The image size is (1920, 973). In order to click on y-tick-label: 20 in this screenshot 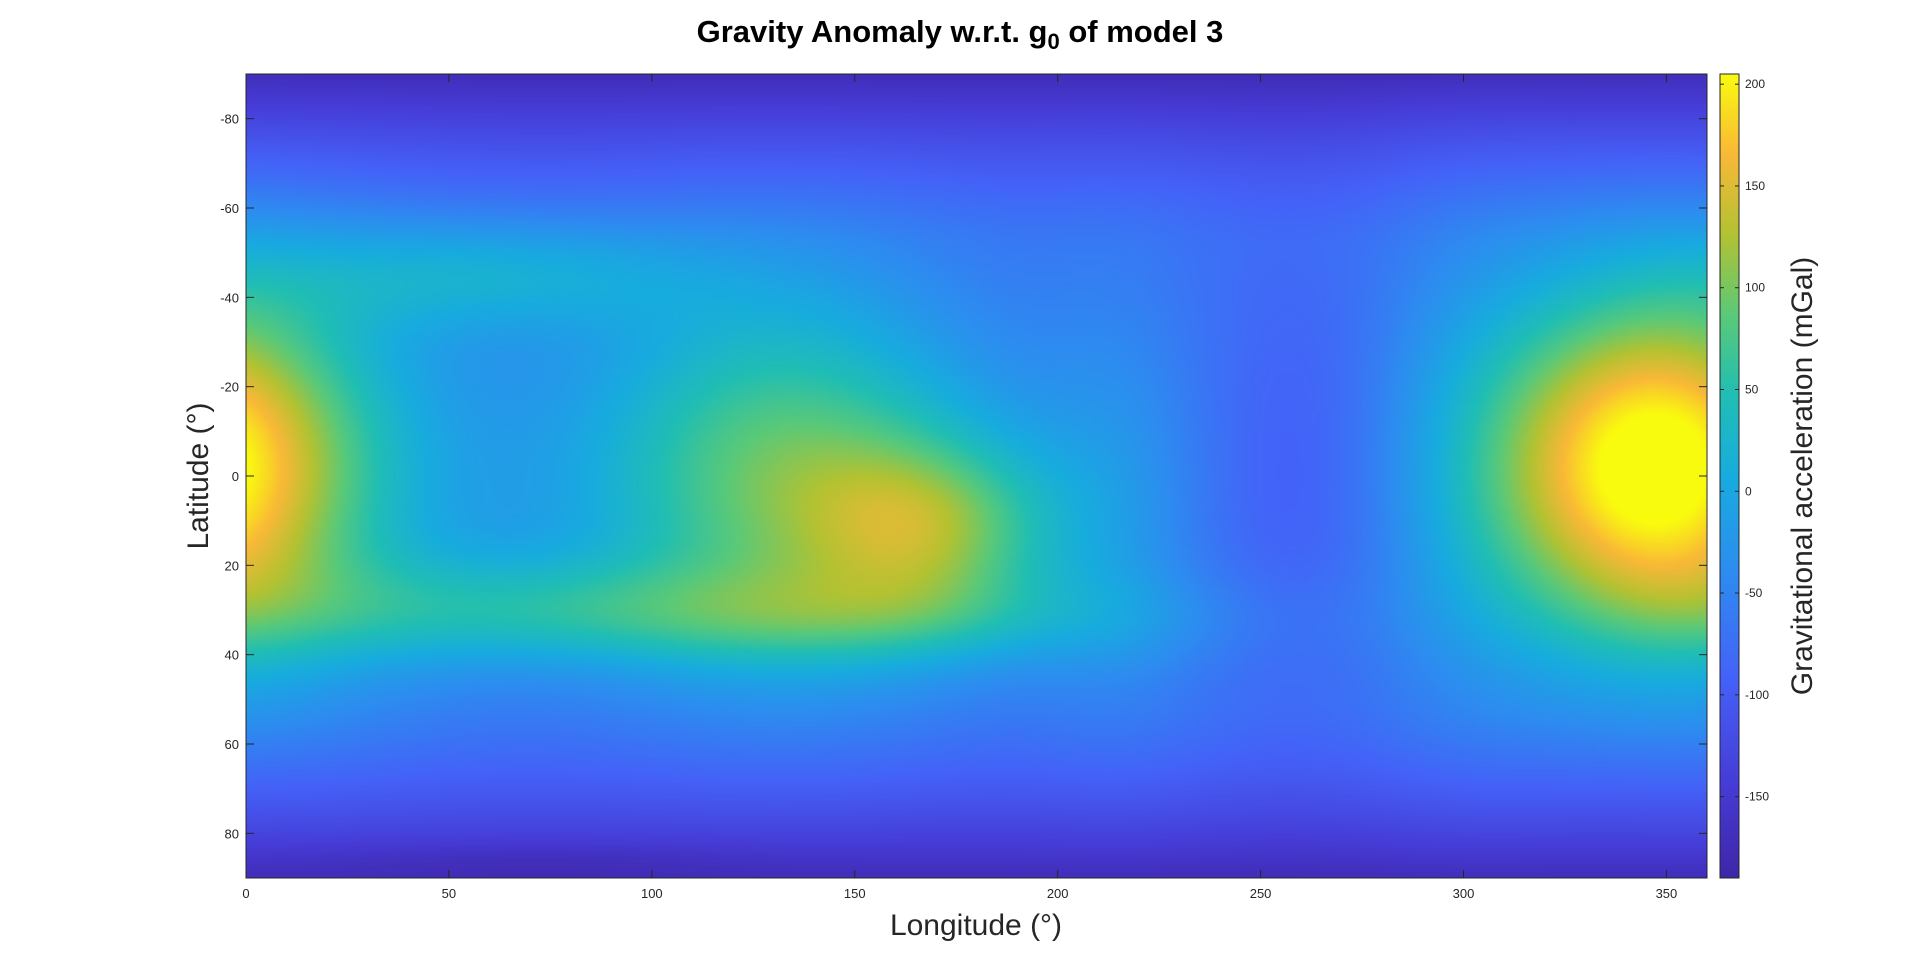, I will do `click(232, 565)`.